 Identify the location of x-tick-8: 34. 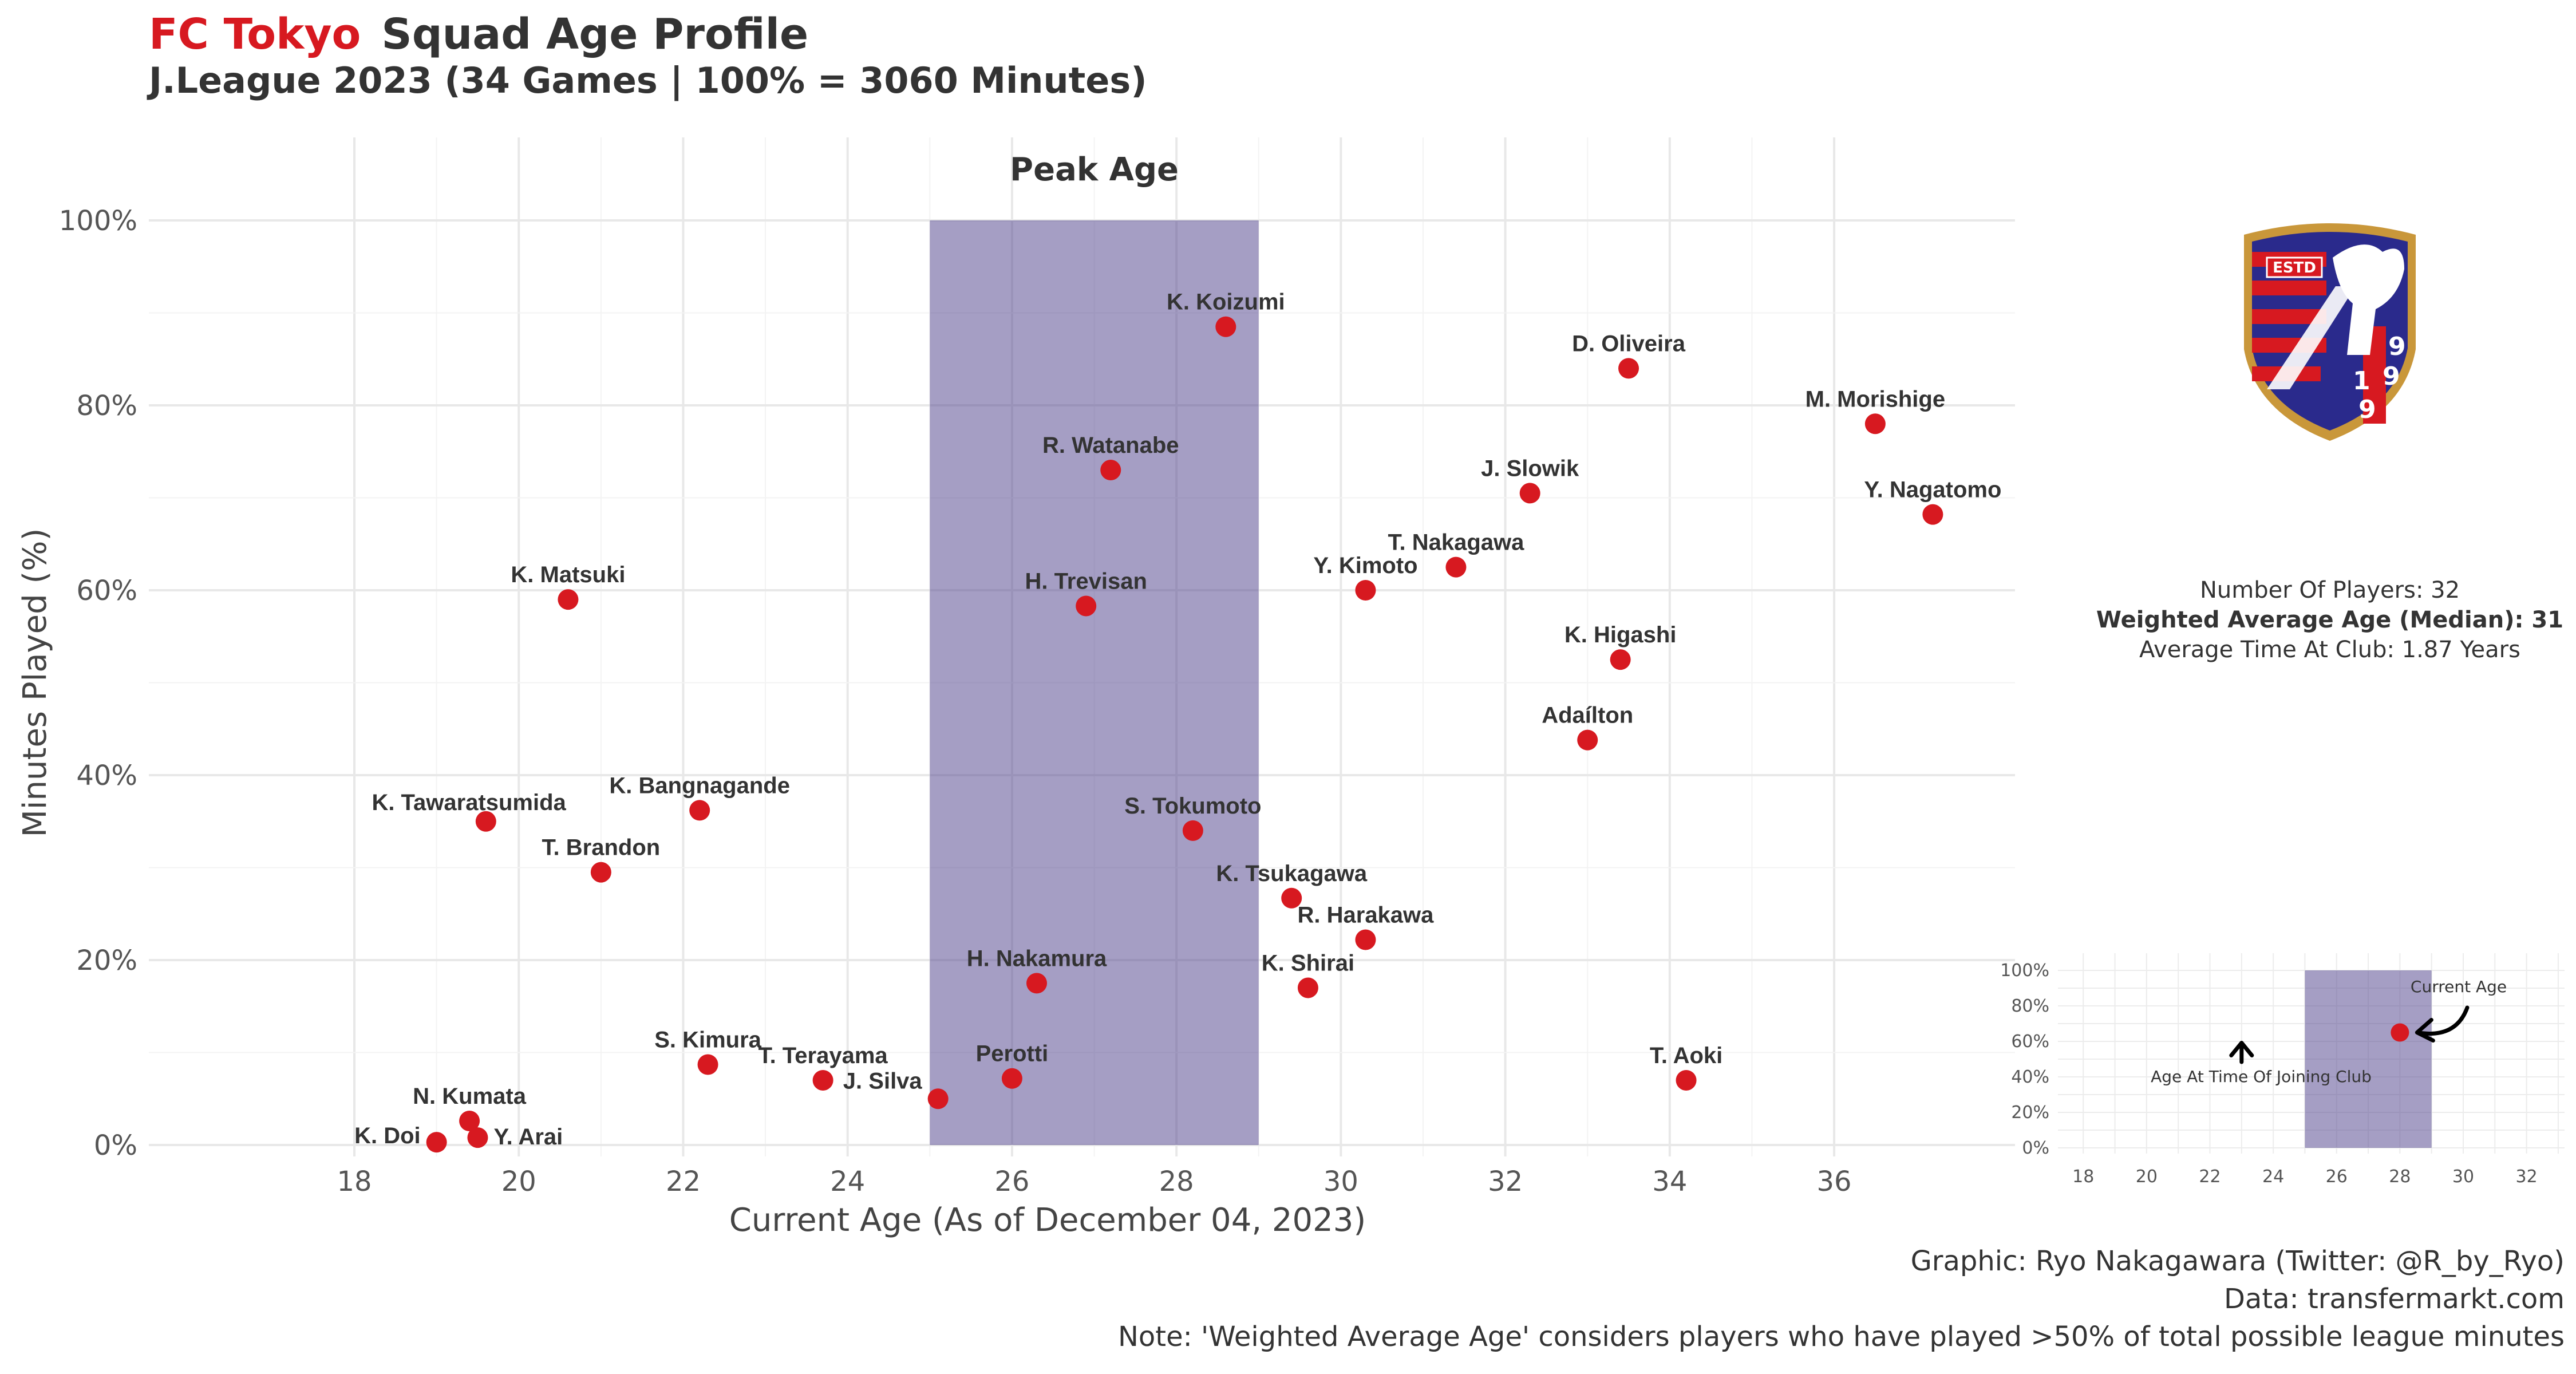
(1669, 1182).